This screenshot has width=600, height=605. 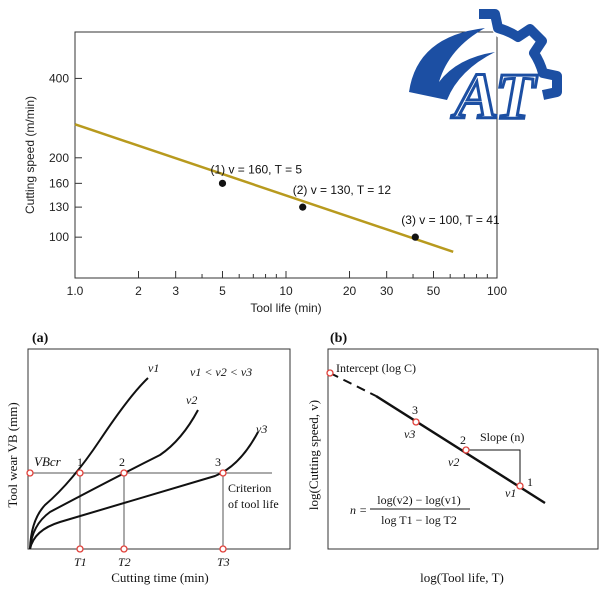 I want to click on slope-label: Slope (n), so click(x=502, y=437).